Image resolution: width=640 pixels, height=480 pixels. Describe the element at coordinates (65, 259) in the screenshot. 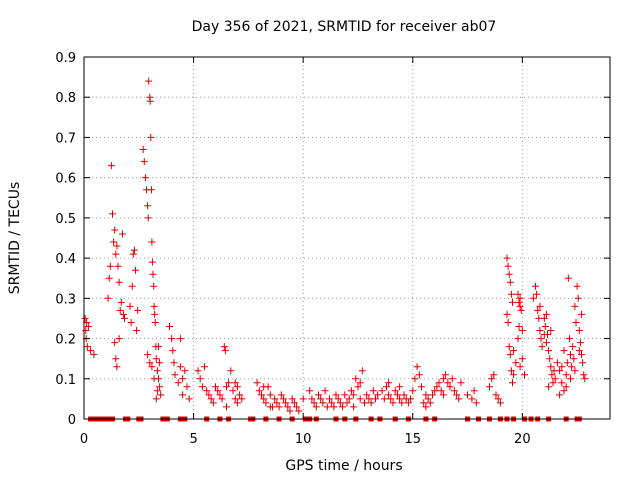

I see `y-tick-label: 0.4` at that location.